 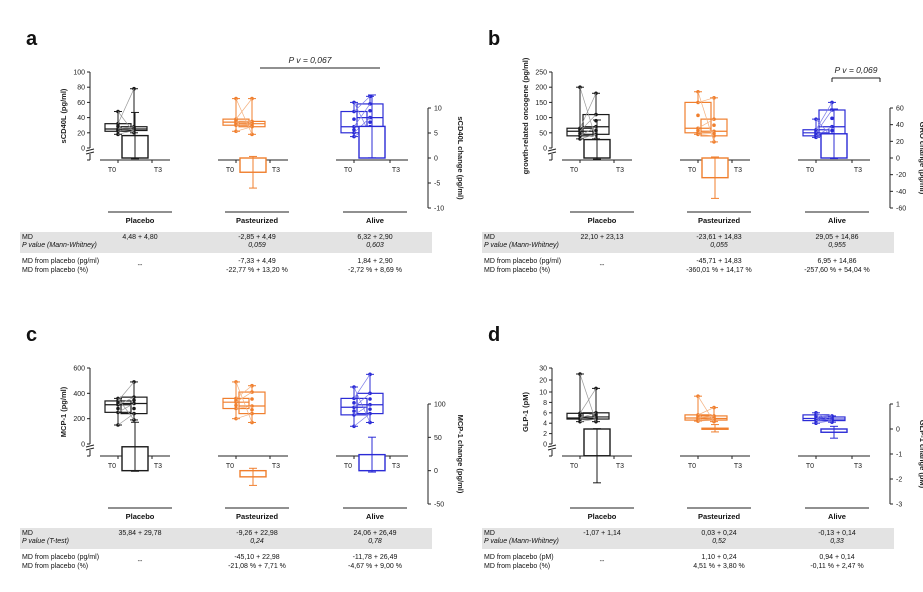 What do you see at coordinates (257, 237) in the screenshot?
I see `md-value: -2,85 + 4,49` at bounding box center [257, 237].